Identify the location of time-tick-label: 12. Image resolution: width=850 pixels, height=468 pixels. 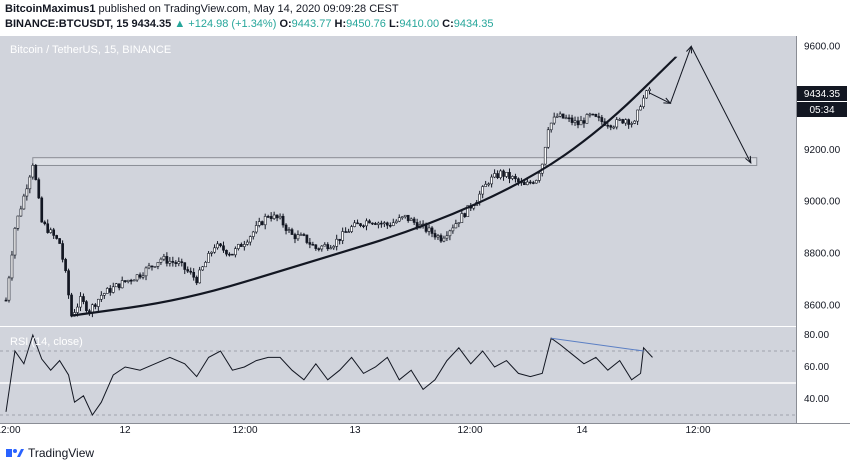
(125, 430).